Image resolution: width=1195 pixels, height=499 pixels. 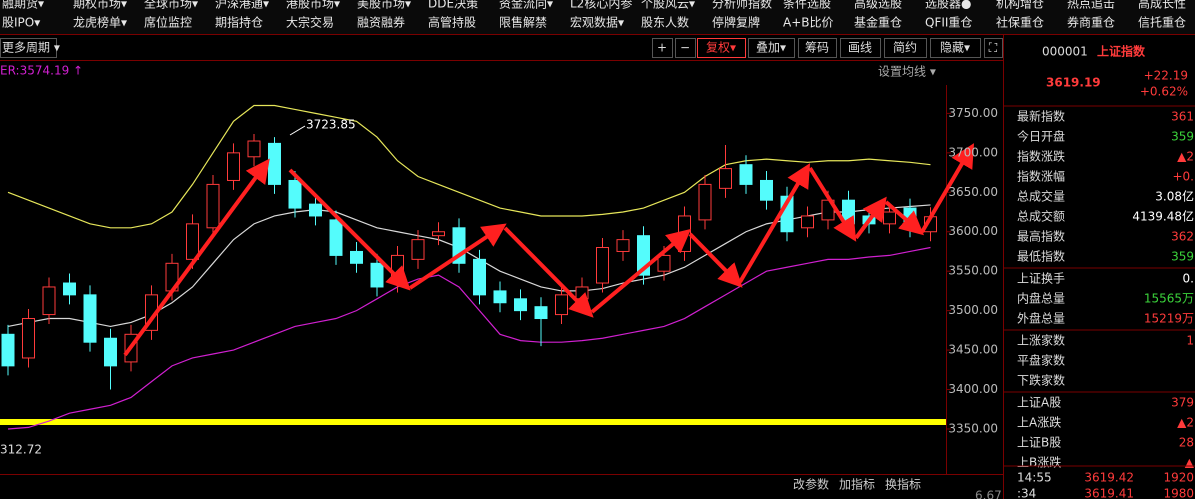 What do you see at coordinates (1026, 493) in the screenshot?
I see `tick-cell: :34` at bounding box center [1026, 493].